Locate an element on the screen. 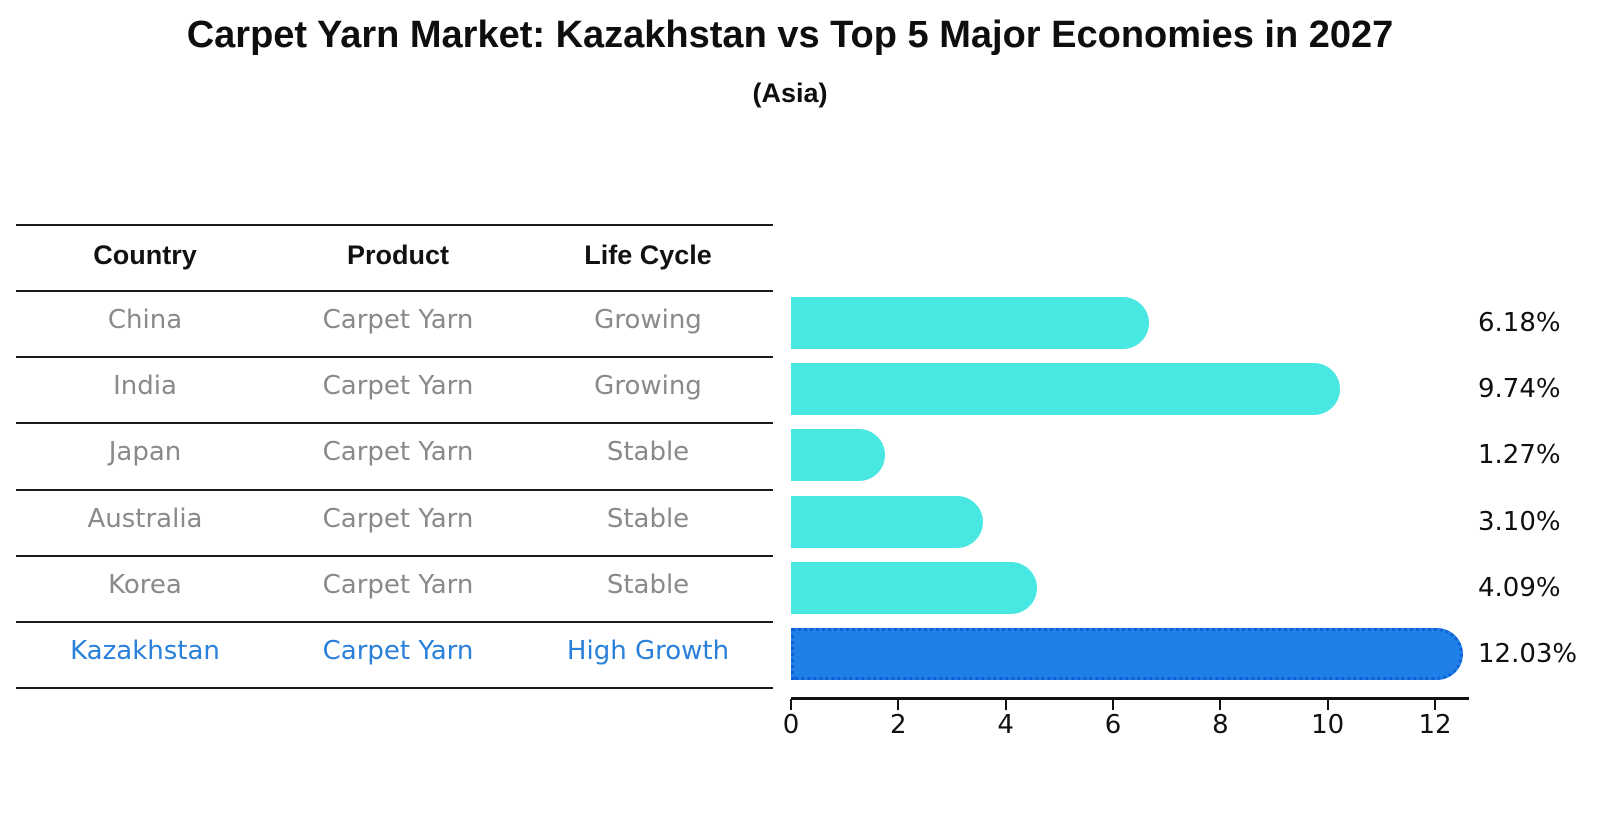 The height and width of the screenshot is (823, 1604). bar-value-label: 4.09% is located at coordinates (1519, 587).